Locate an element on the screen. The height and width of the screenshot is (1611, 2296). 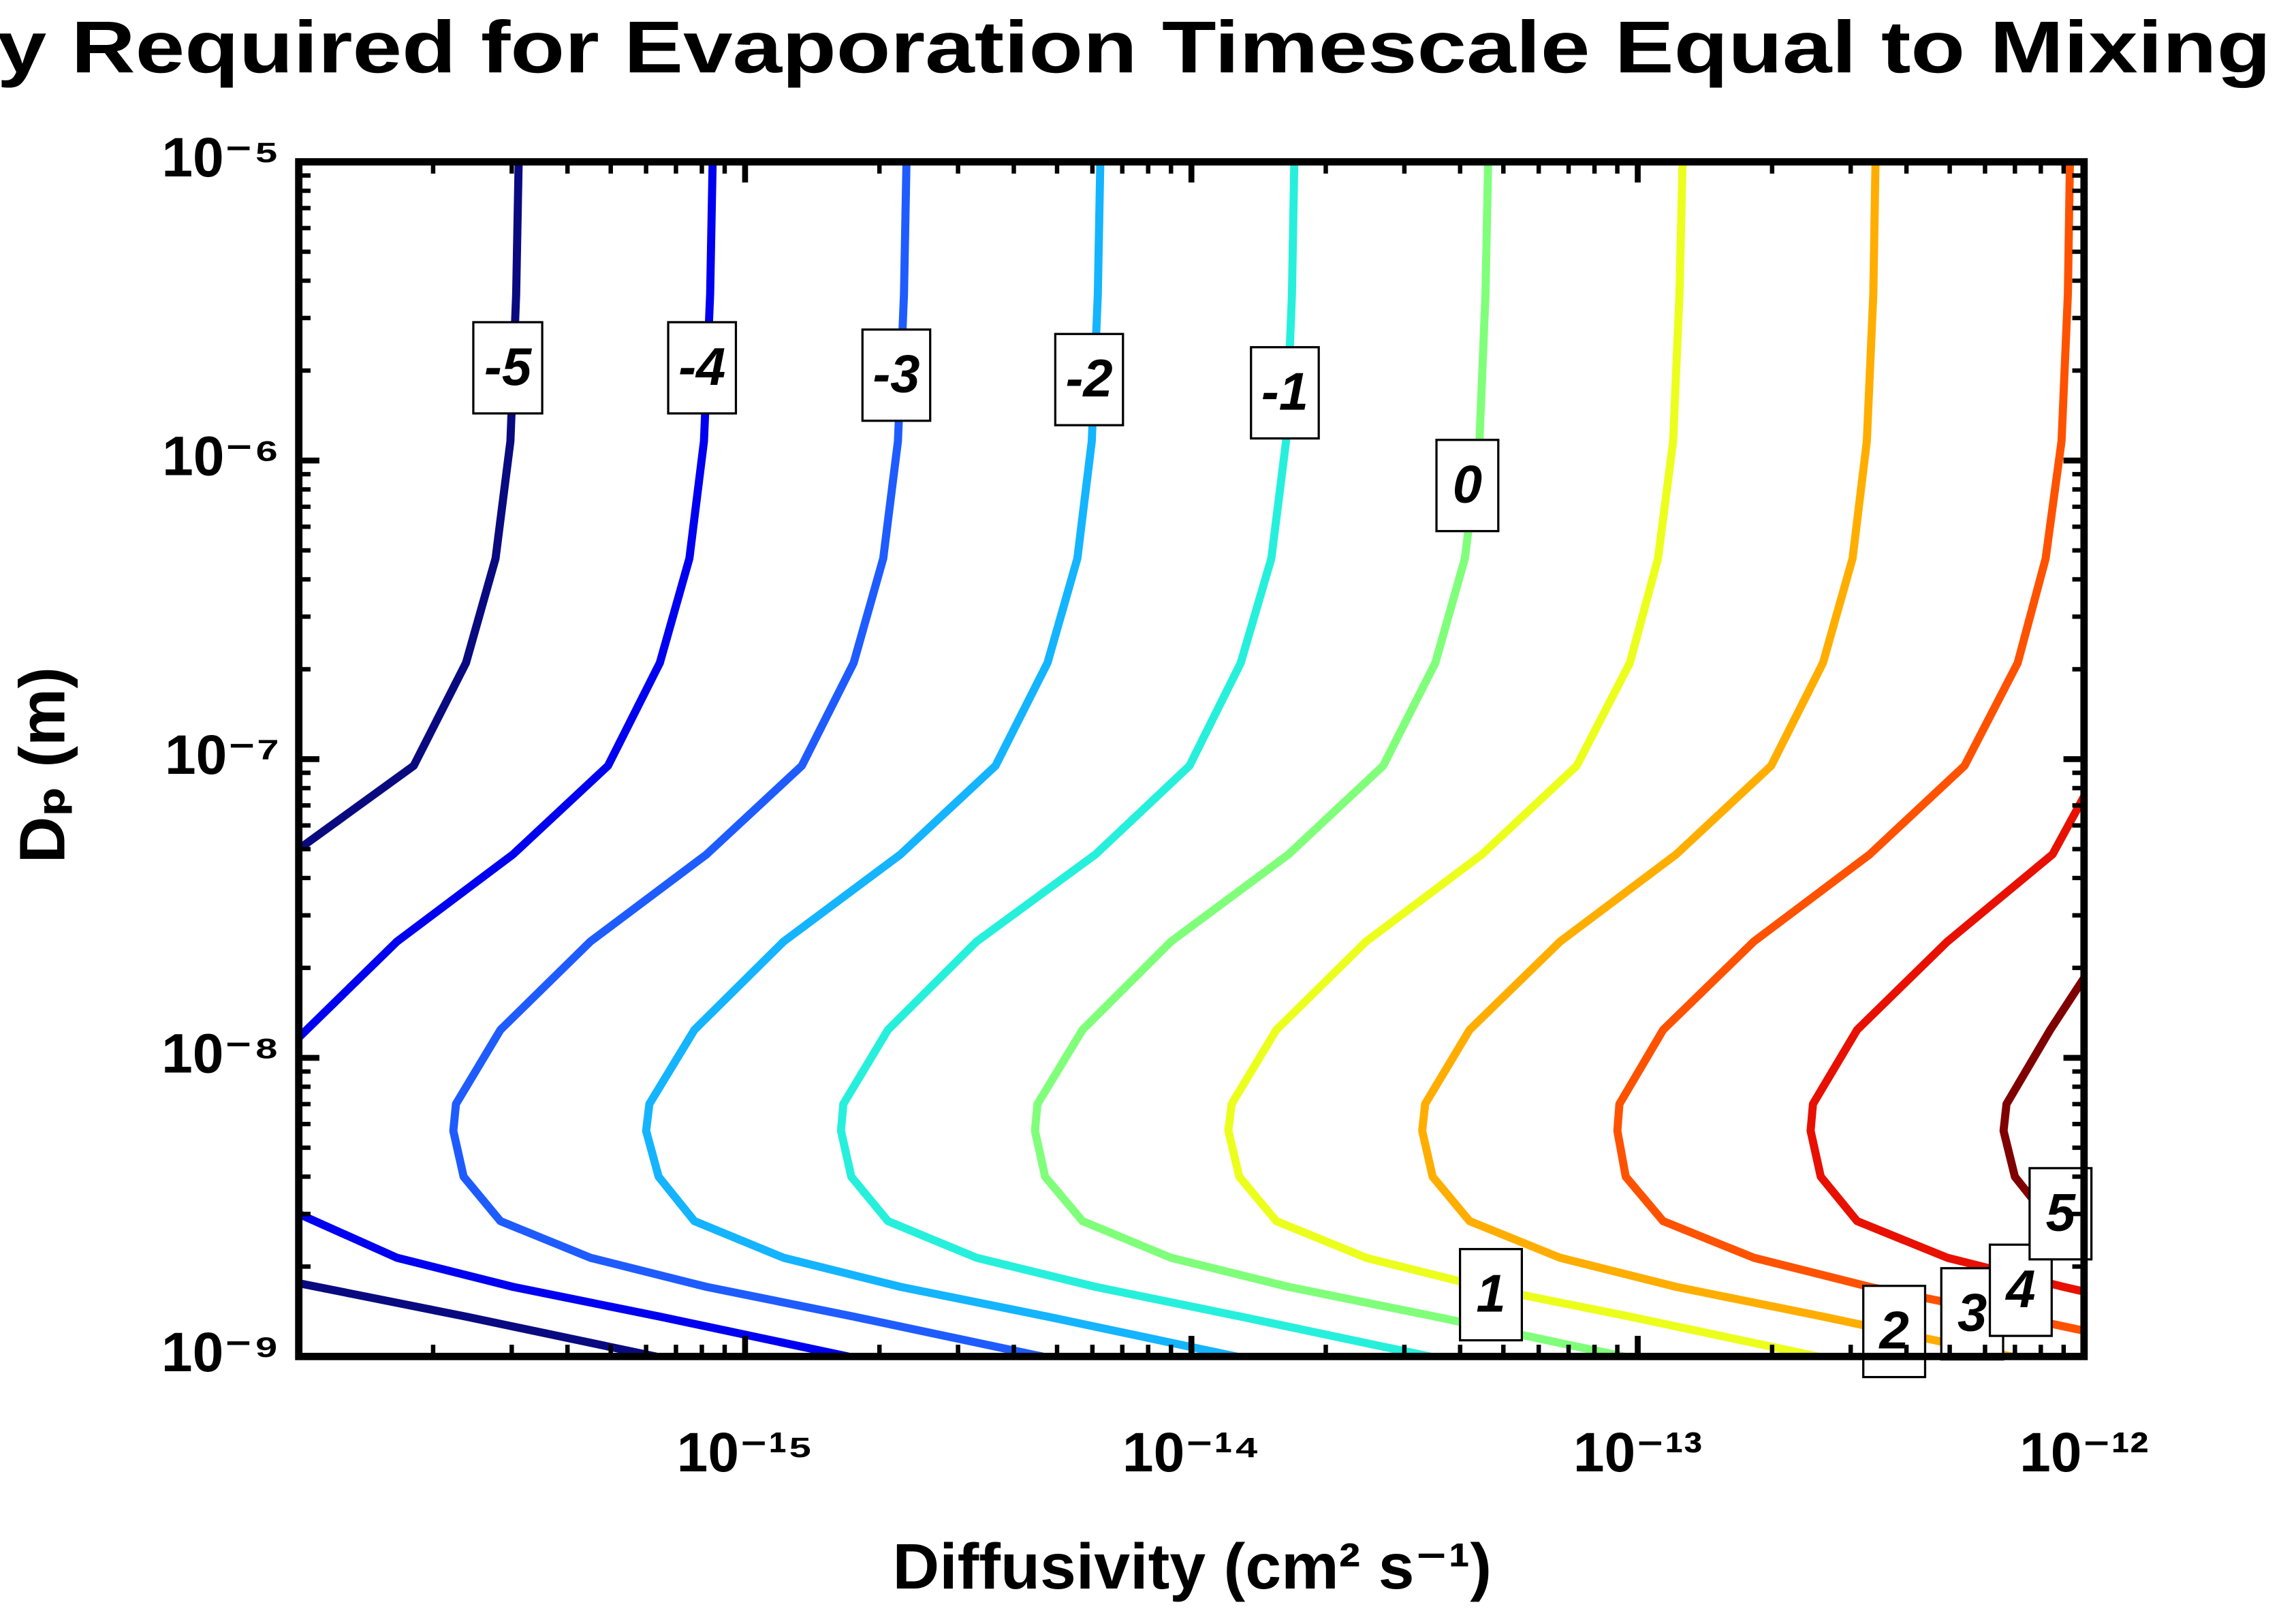
x-tick-label: 10⁻¹⁴ is located at coordinates (1191, 1453).